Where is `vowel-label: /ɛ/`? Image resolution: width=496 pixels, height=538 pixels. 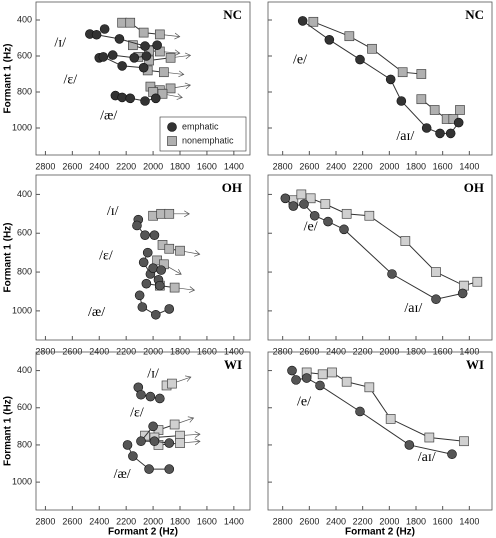
vowel-label: /ɛ/ is located at coordinates (70, 80).